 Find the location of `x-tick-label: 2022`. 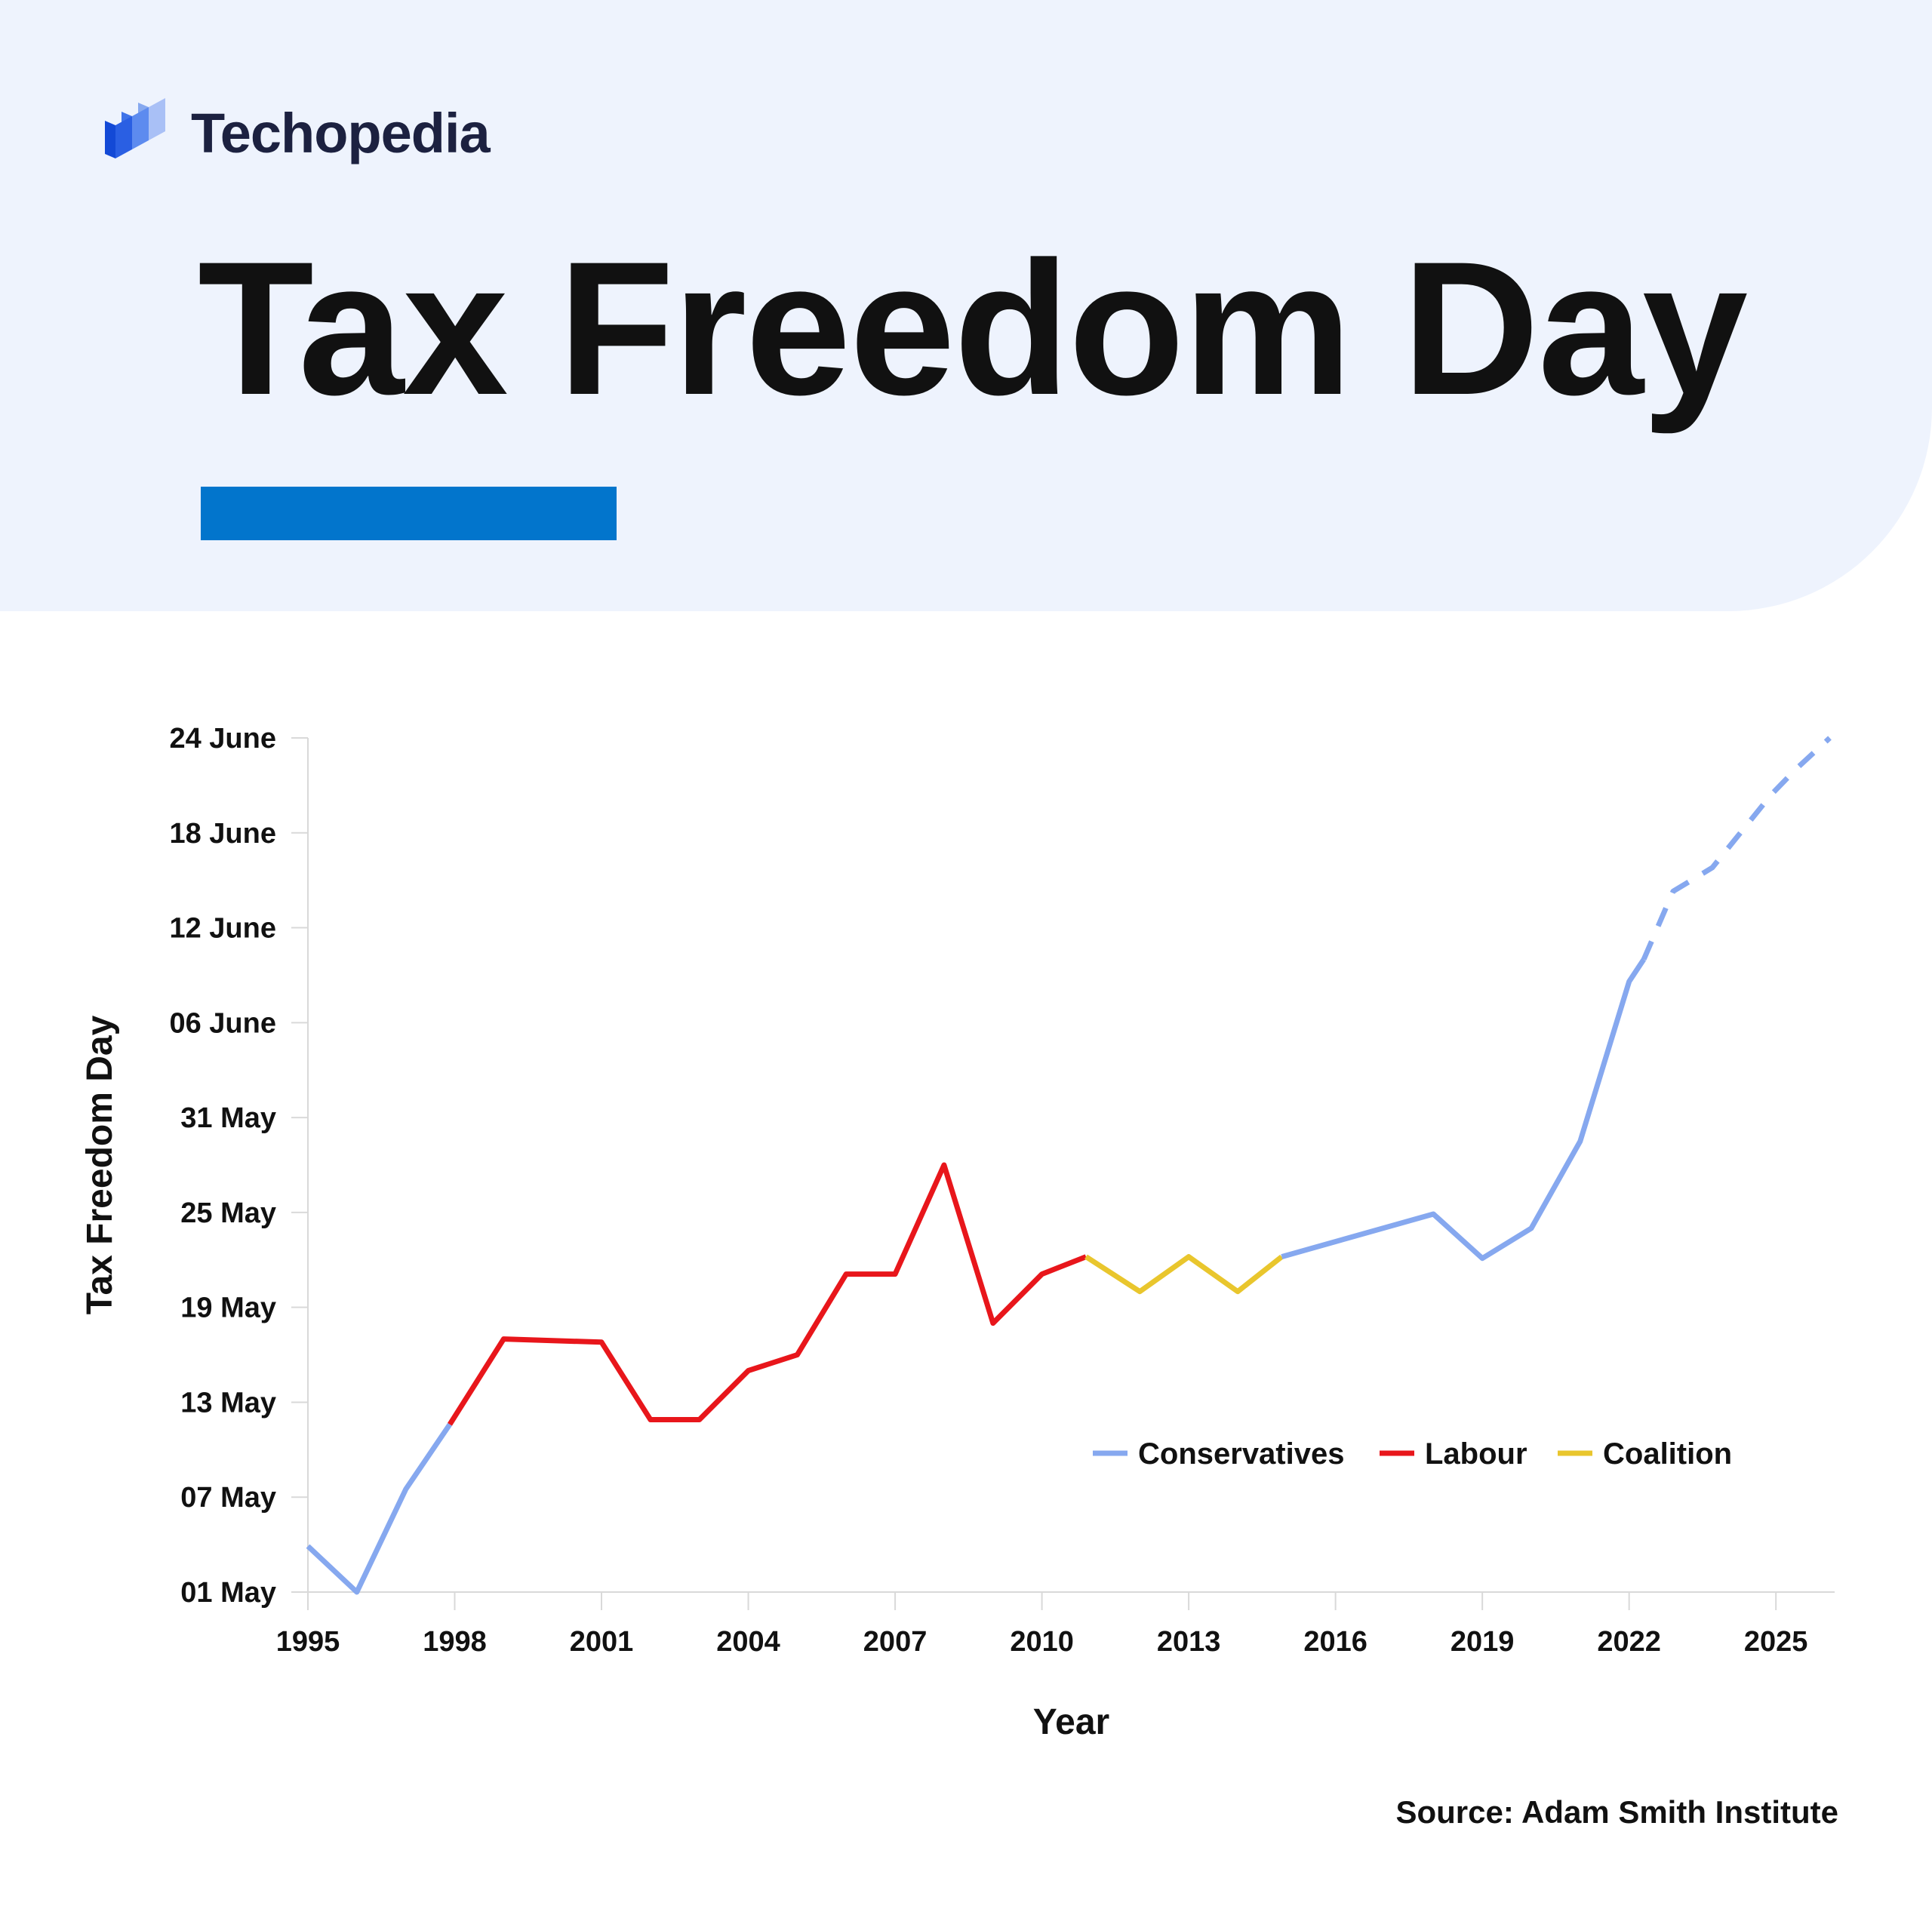

x-tick-label: 2022 is located at coordinates (1629, 1642).